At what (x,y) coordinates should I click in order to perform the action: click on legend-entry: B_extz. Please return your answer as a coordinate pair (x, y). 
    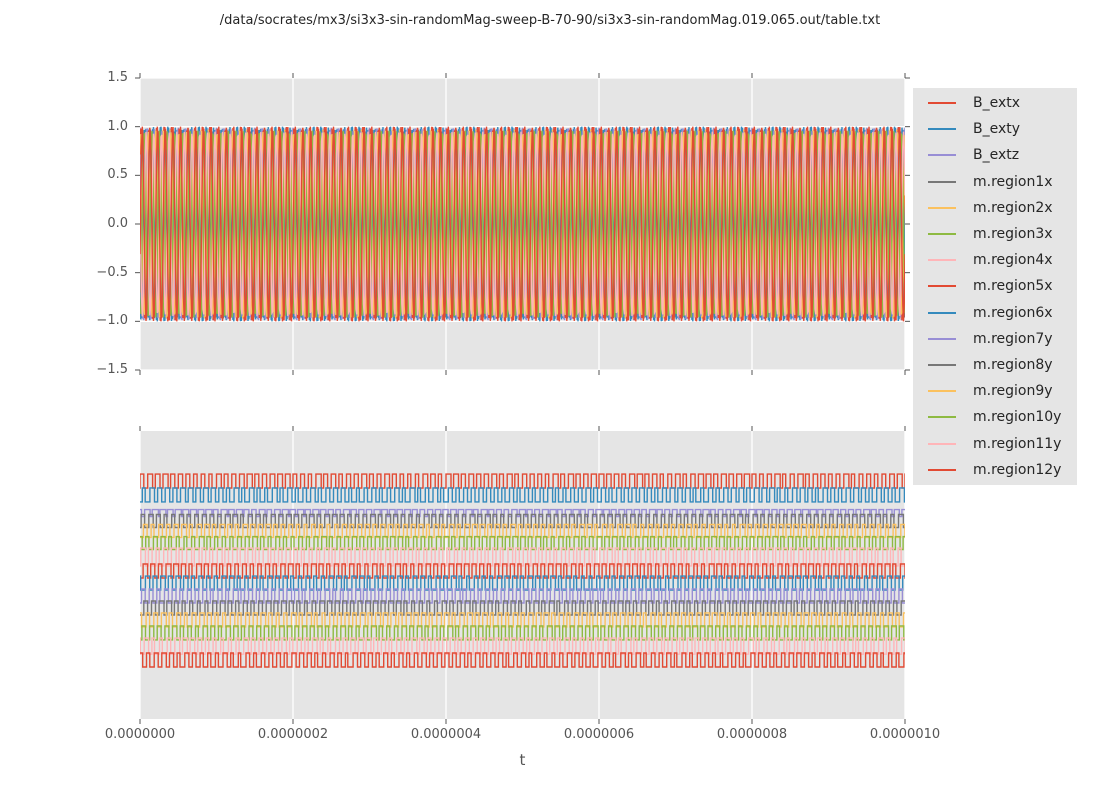
    Looking at the image, I should click on (1000, 155).